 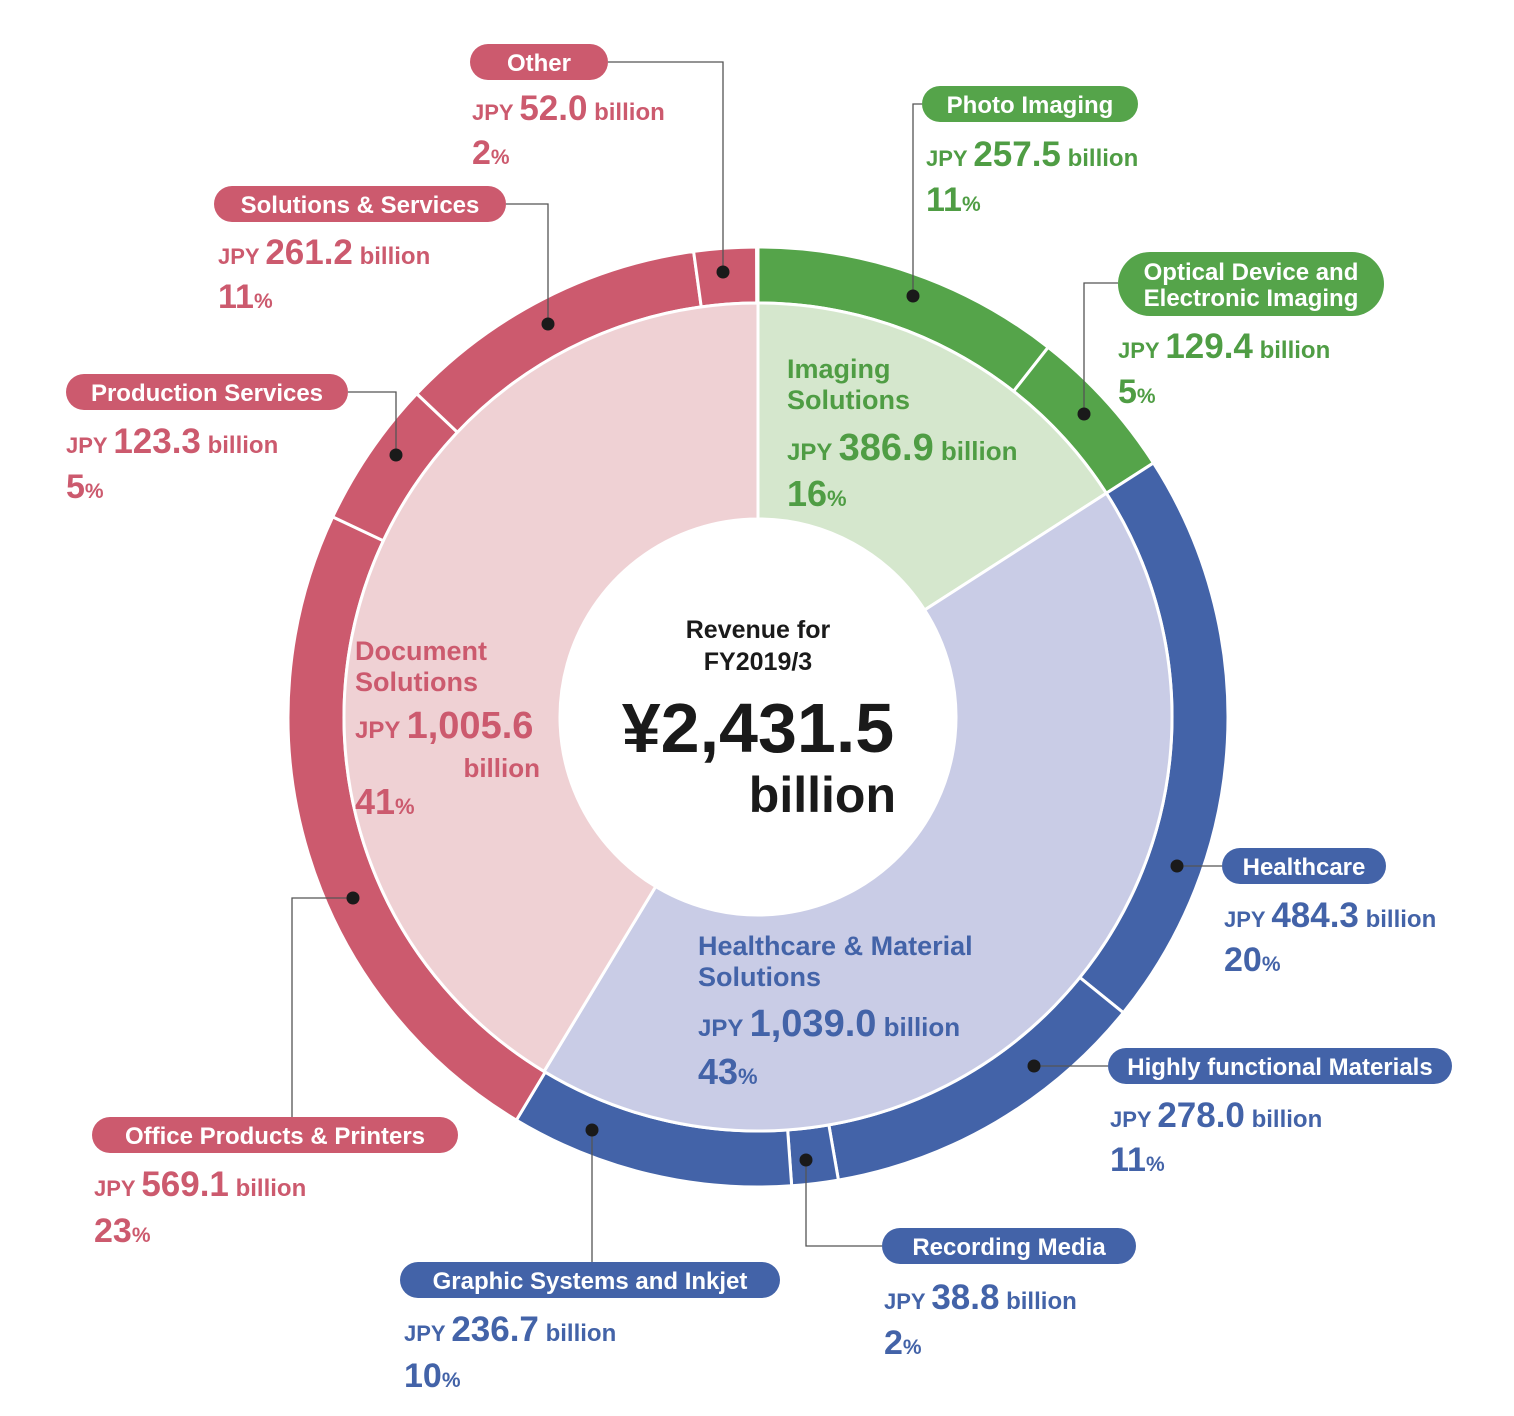 I want to click on inner-slice-imaging-solutions, so click(x=932, y=457).